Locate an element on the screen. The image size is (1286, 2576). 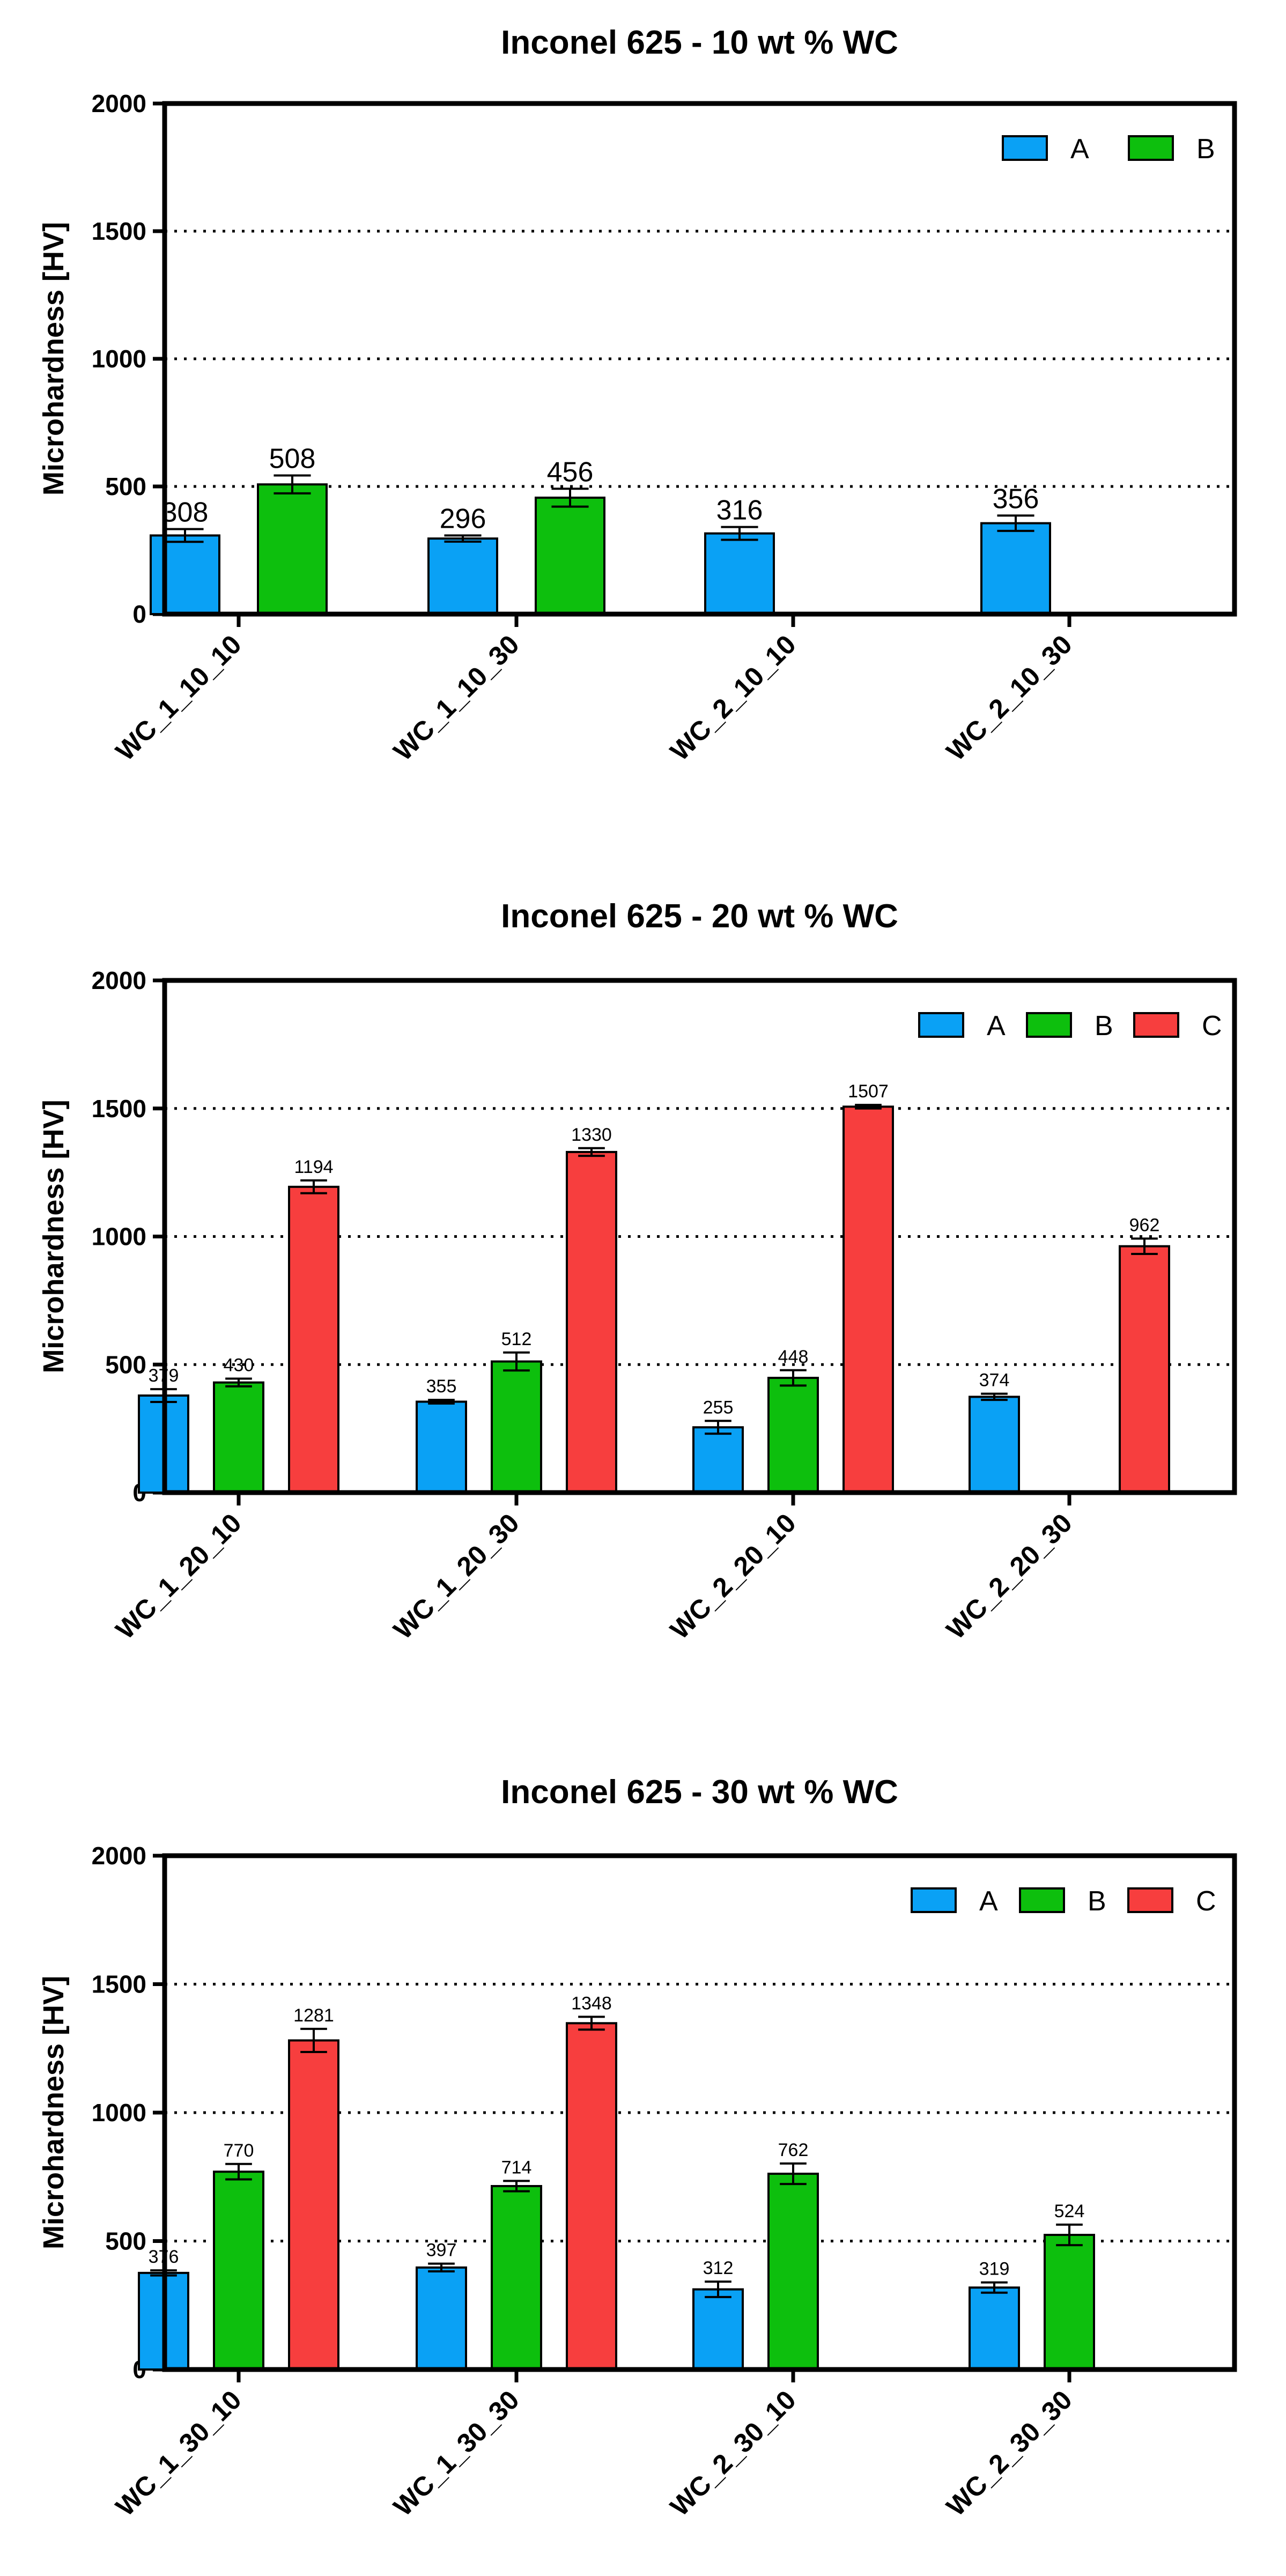
data-label: 770 is located at coordinates (239, 2150).